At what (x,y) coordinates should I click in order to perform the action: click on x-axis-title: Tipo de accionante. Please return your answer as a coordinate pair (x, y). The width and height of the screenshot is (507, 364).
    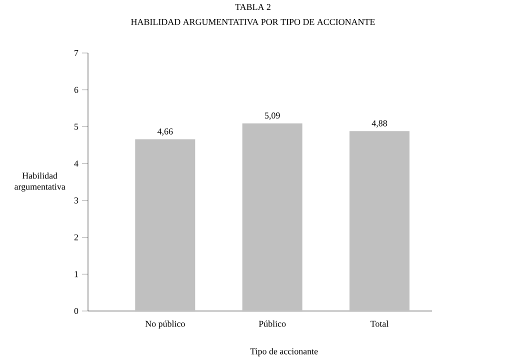
    Looking at the image, I should click on (284, 352).